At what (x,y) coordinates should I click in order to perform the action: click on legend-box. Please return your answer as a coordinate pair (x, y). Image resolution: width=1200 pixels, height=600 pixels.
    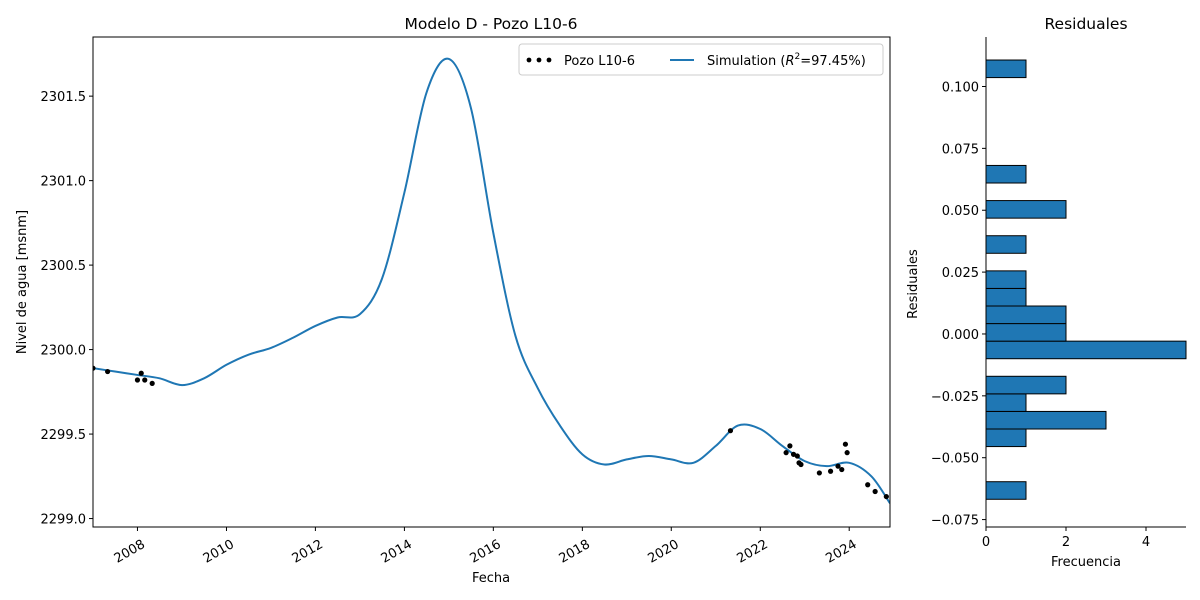
    Looking at the image, I should click on (701, 59).